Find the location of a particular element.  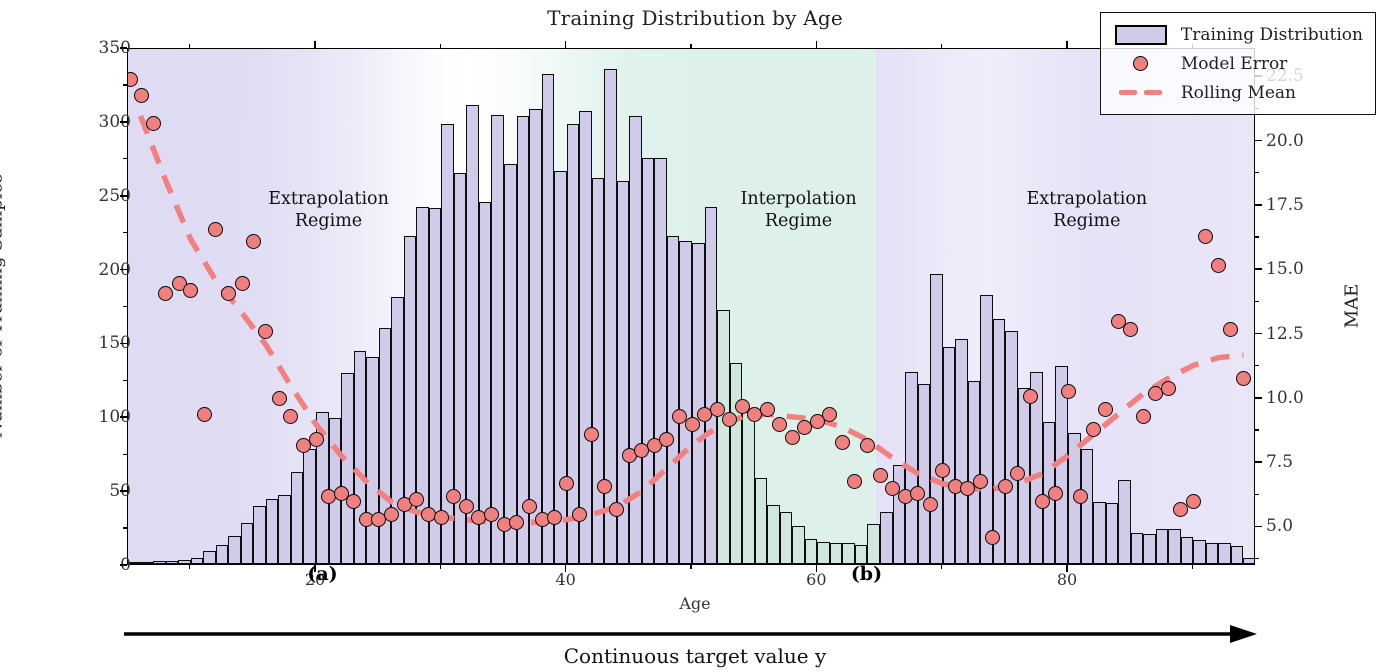

y-tick-label-right: 15.0 is located at coordinates (1285, 269).